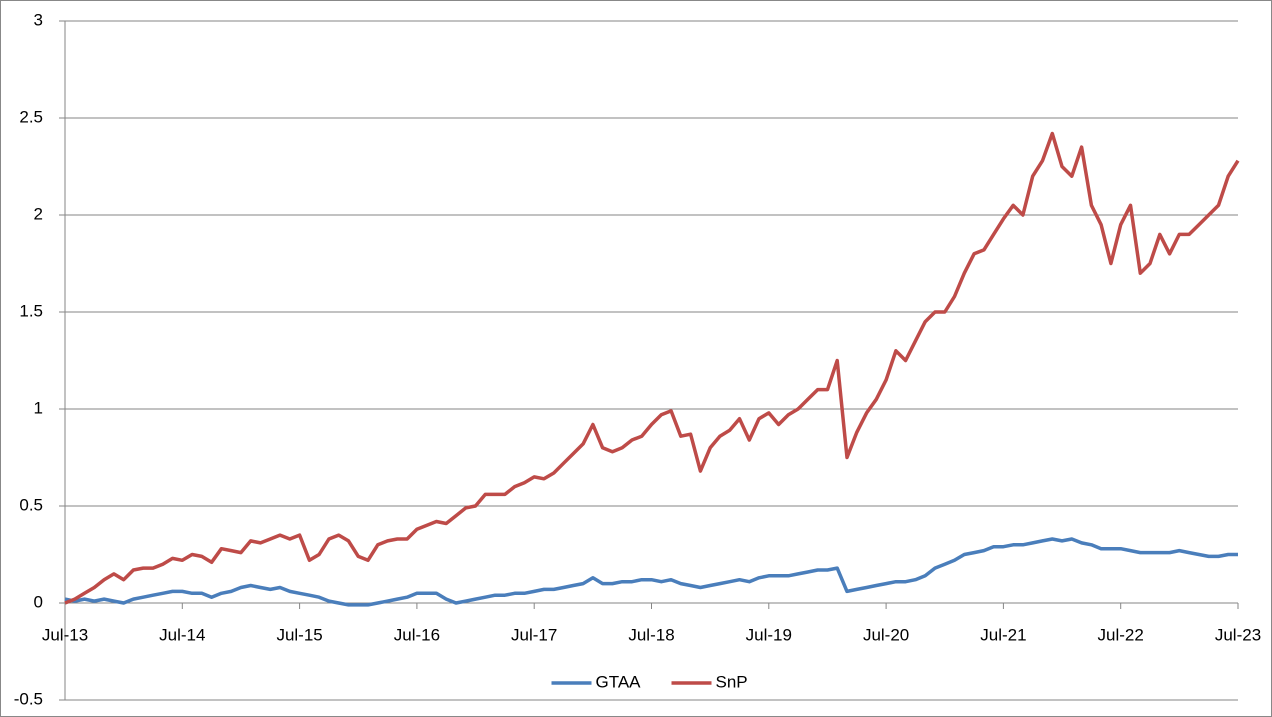  I want to click on x-tick-label: Jul-18, so click(651, 634).